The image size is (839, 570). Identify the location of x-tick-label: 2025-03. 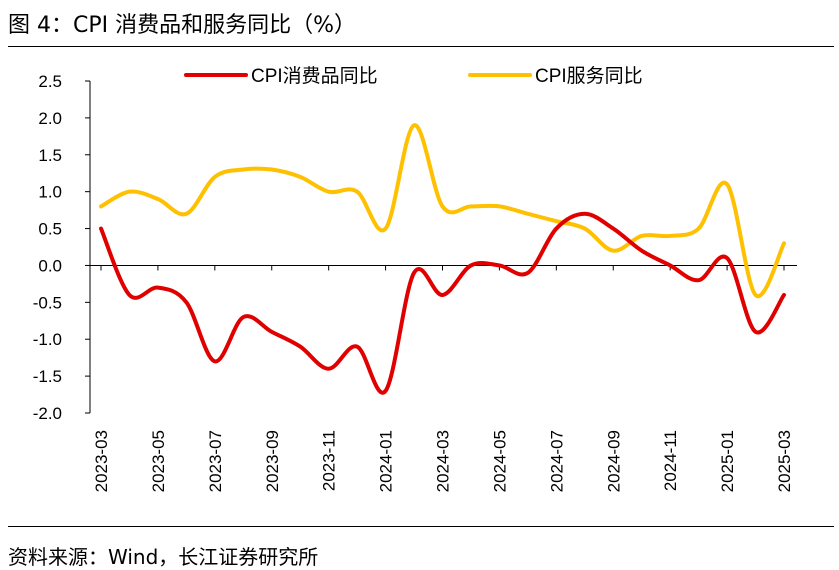
(784, 461).